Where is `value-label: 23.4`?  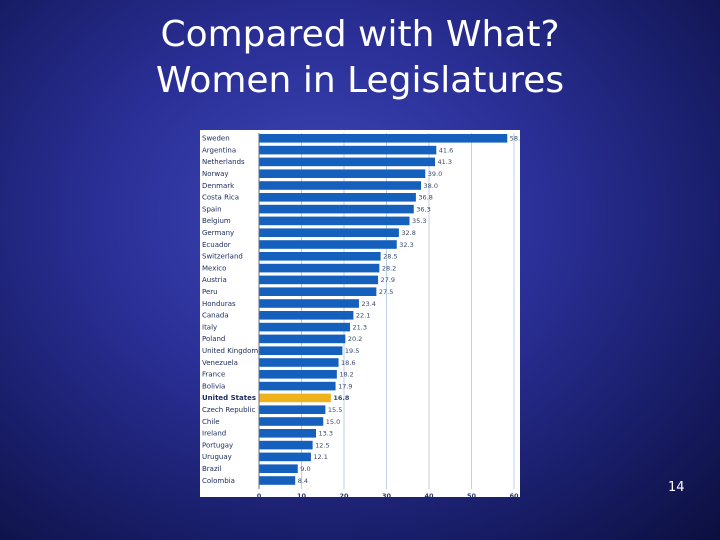 value-label: 23.4 is located at coordinates (368, 304).